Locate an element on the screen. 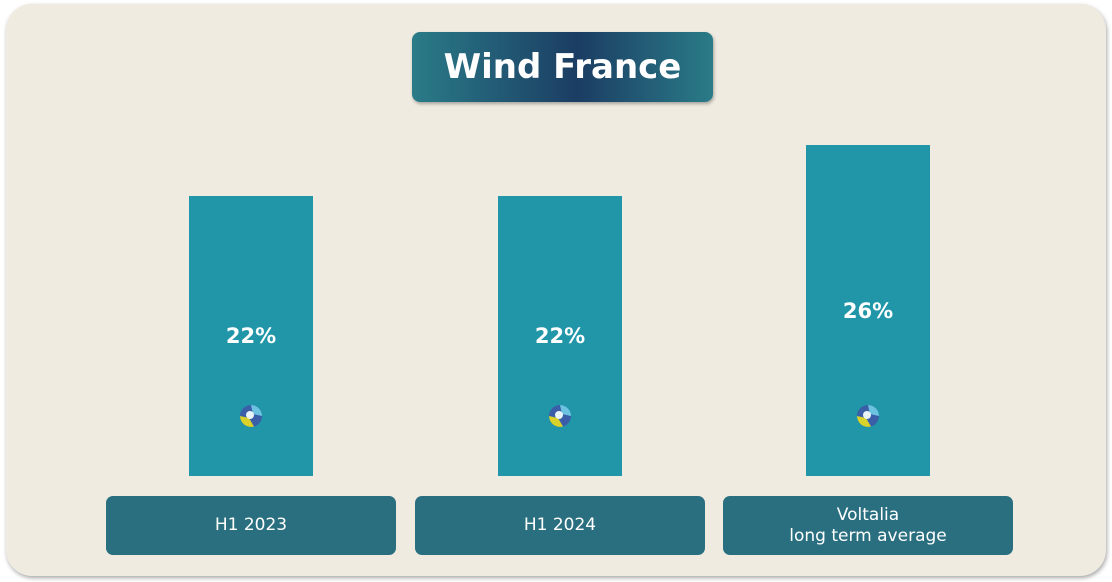  category-label: H1 2024 is located at coordinates (560, 525).